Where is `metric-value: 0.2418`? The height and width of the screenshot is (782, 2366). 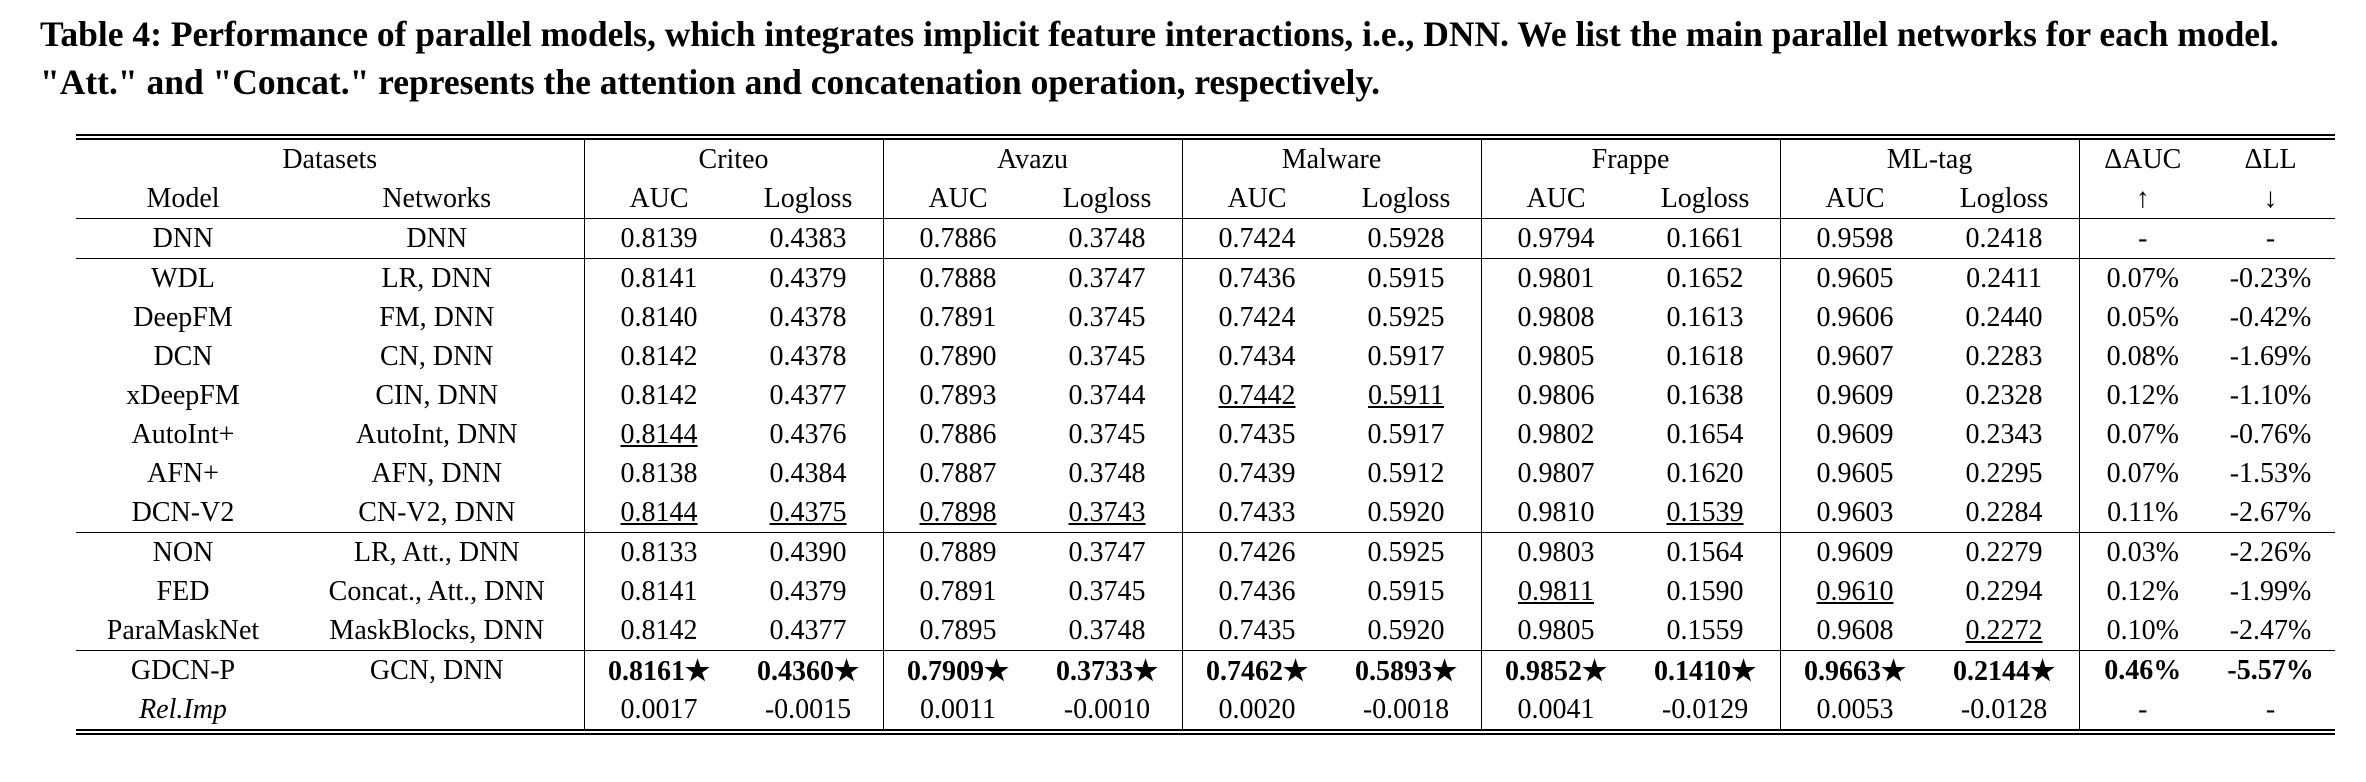
metric-value: 0.2418 is located at coordinates (2004, 238).